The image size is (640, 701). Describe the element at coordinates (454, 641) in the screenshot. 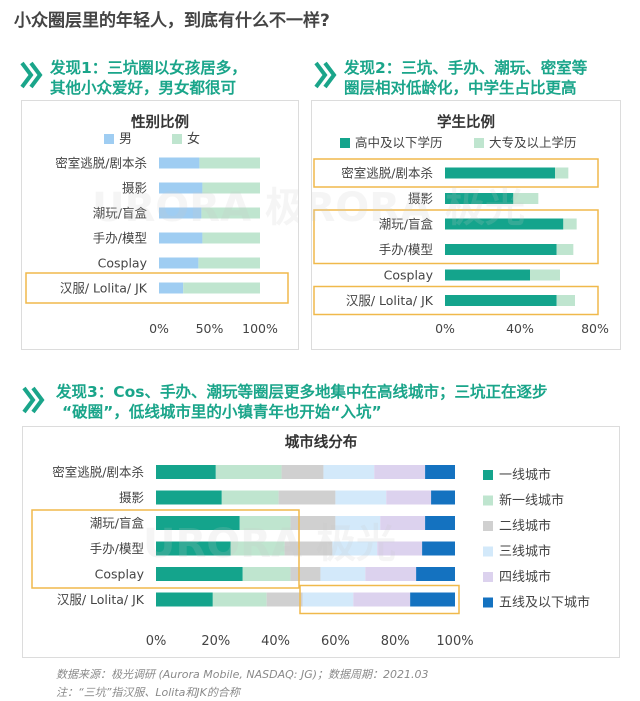

I see `x-tick-label: 100%` at that location.